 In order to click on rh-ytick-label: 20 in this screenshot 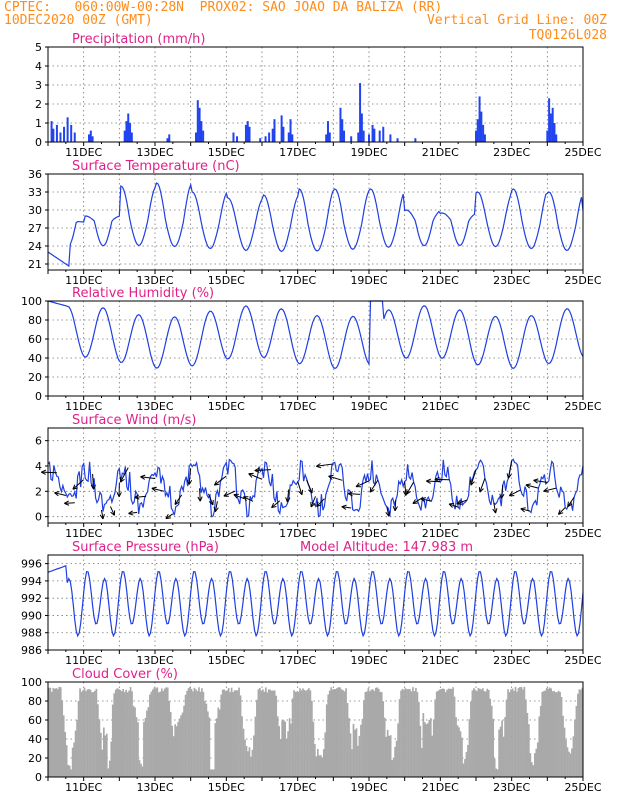, I will do `click(35, 377)`.